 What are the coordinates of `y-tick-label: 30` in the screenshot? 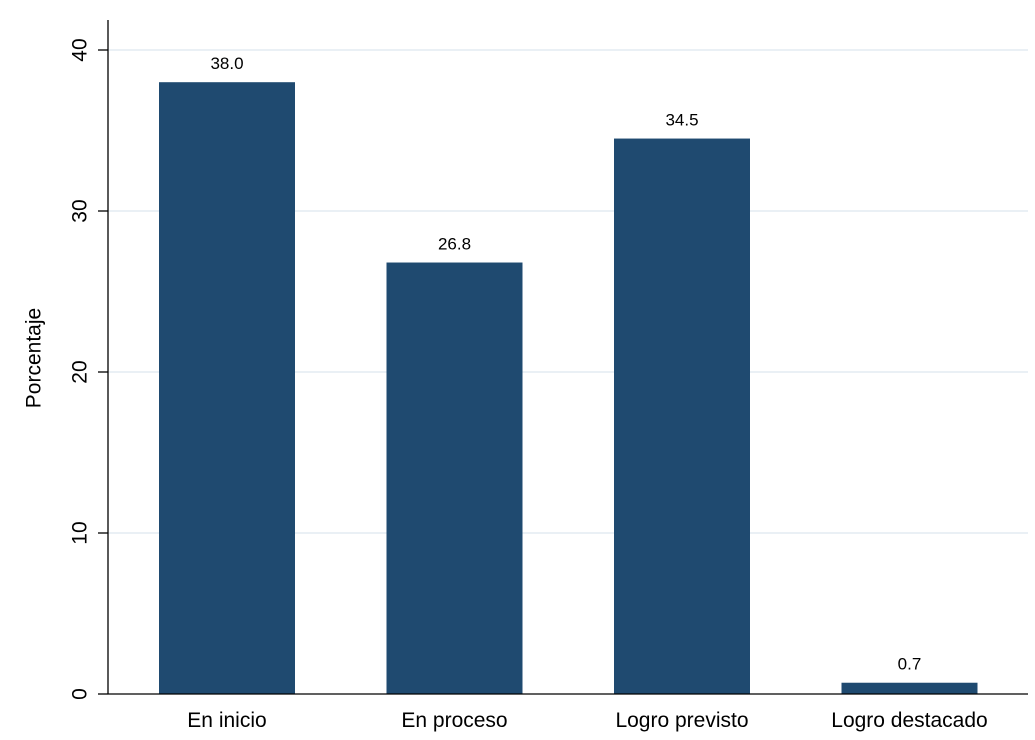 It's located at (80, 210).